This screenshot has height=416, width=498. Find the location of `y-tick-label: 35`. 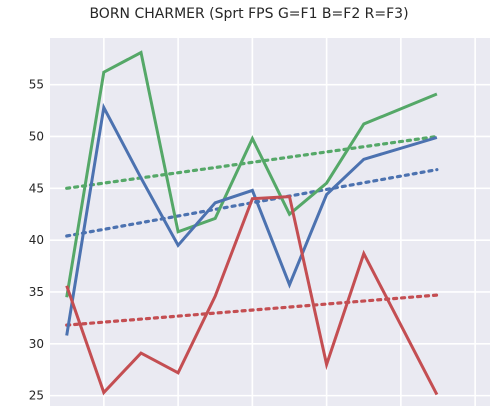

y-tick-label: 35 is located at coordinates (36, 292).